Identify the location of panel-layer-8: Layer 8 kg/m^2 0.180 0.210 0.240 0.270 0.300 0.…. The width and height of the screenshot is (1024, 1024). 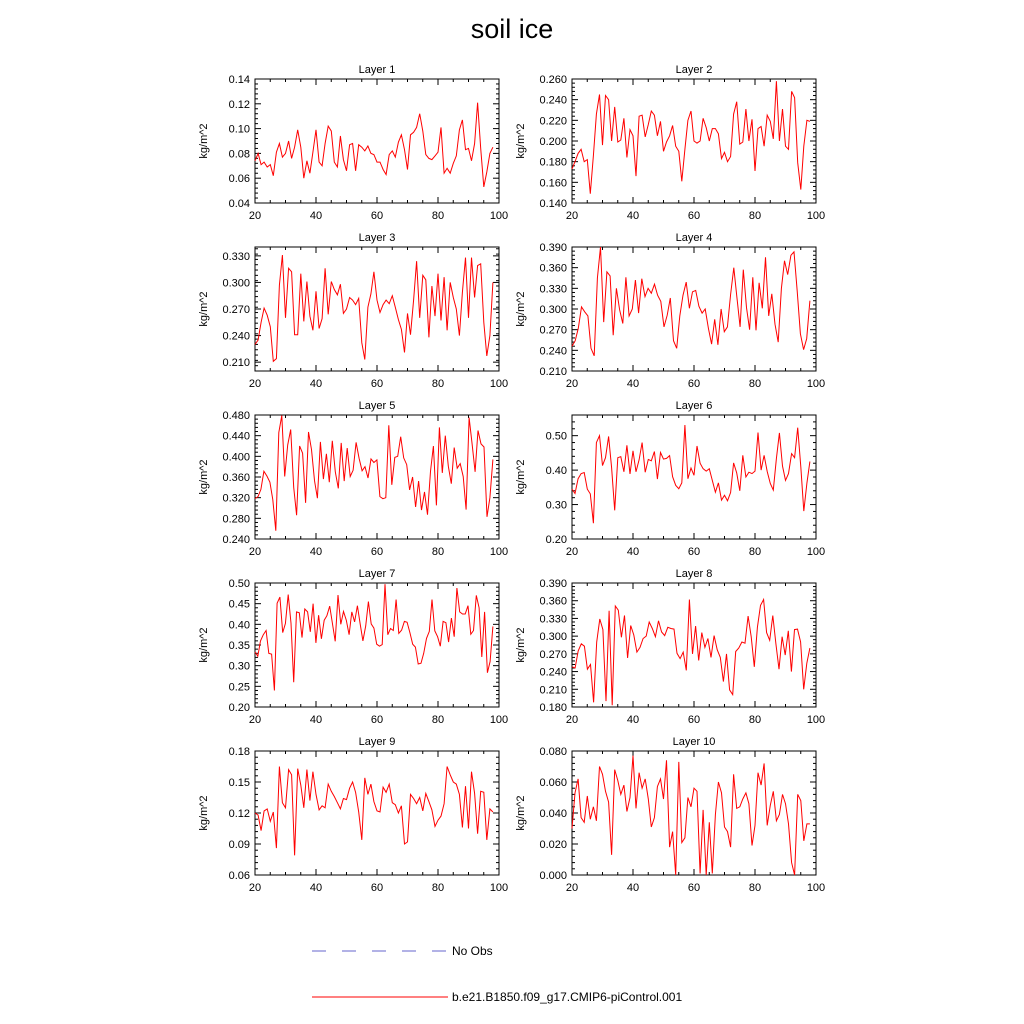
(670, 647).